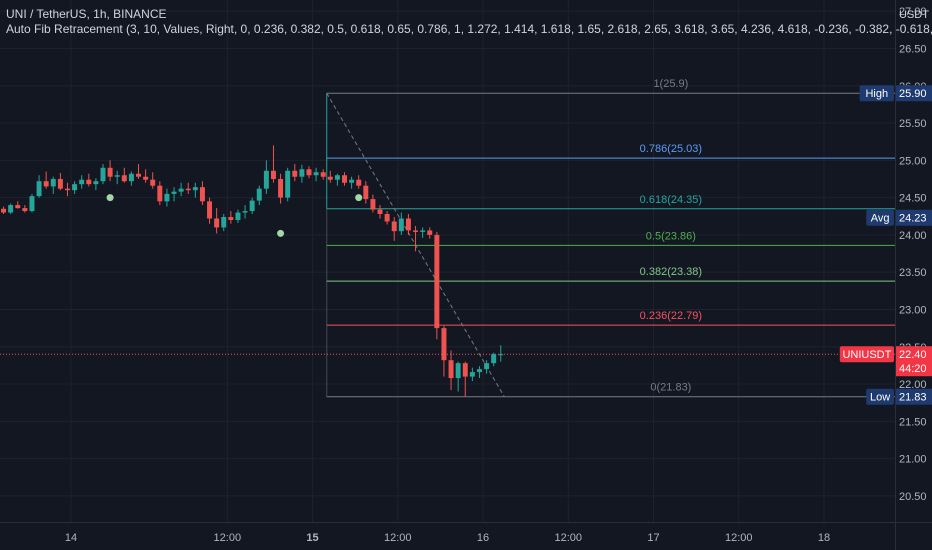 The image size is (932, 550). Describe the element at coordinates (71, 538) in the screenshot. I see `time-tick-label: 14` at that location.